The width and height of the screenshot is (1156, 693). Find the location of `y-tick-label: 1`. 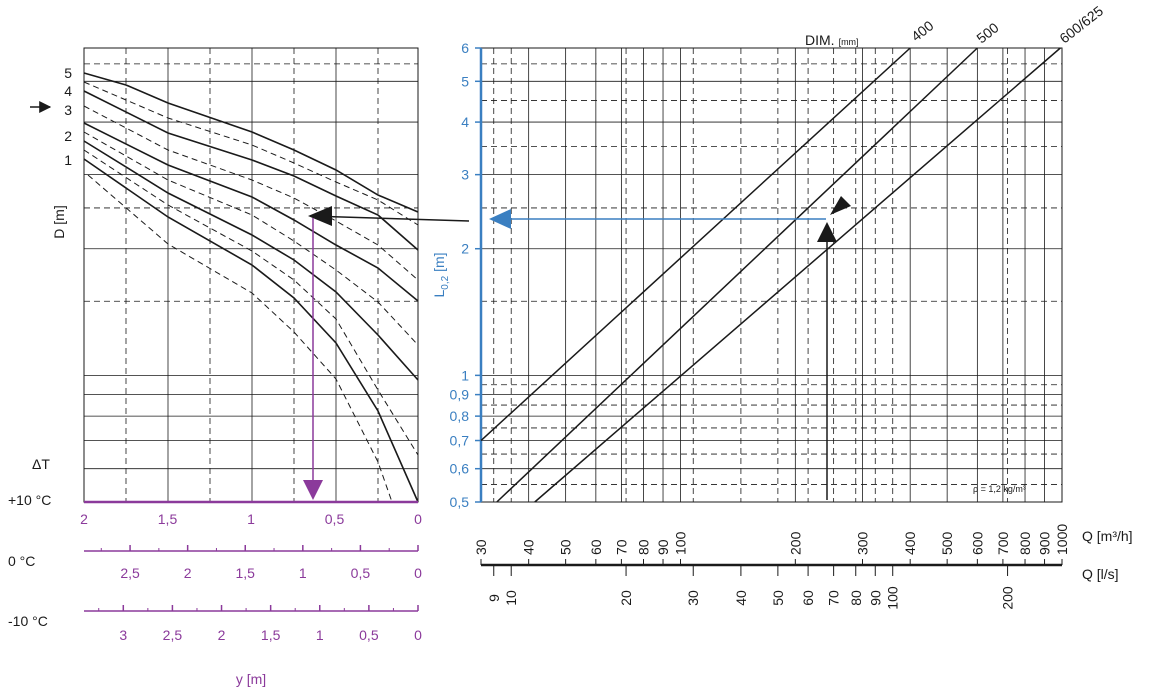

y-tick-label: 1 is located at coordinates (465, 375).